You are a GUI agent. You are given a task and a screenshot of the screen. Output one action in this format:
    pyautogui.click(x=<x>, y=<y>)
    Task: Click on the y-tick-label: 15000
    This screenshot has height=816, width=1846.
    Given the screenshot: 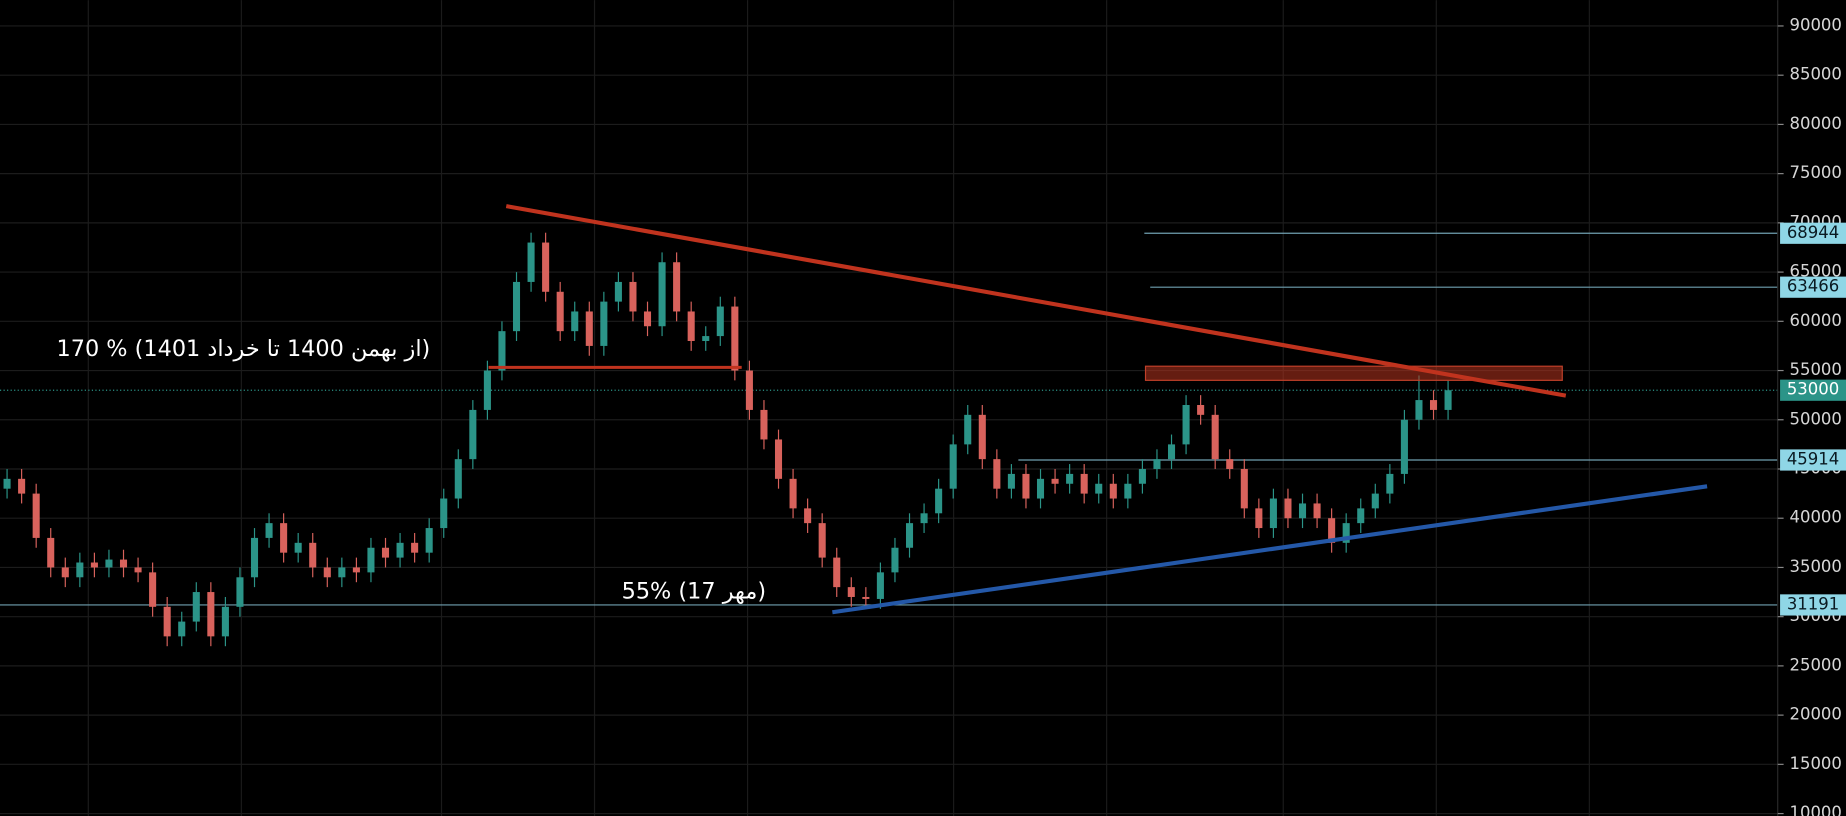 What is the action you would take?
    pyautogui.click(x=1815, y=763)
    